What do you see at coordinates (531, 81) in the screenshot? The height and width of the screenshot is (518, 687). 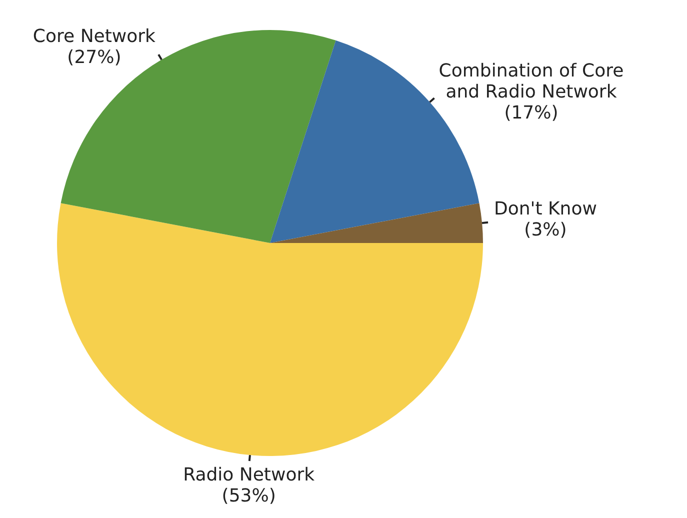 I see `slice-label: Combination of Core and Radio Network` at bounding box center [531, 81].